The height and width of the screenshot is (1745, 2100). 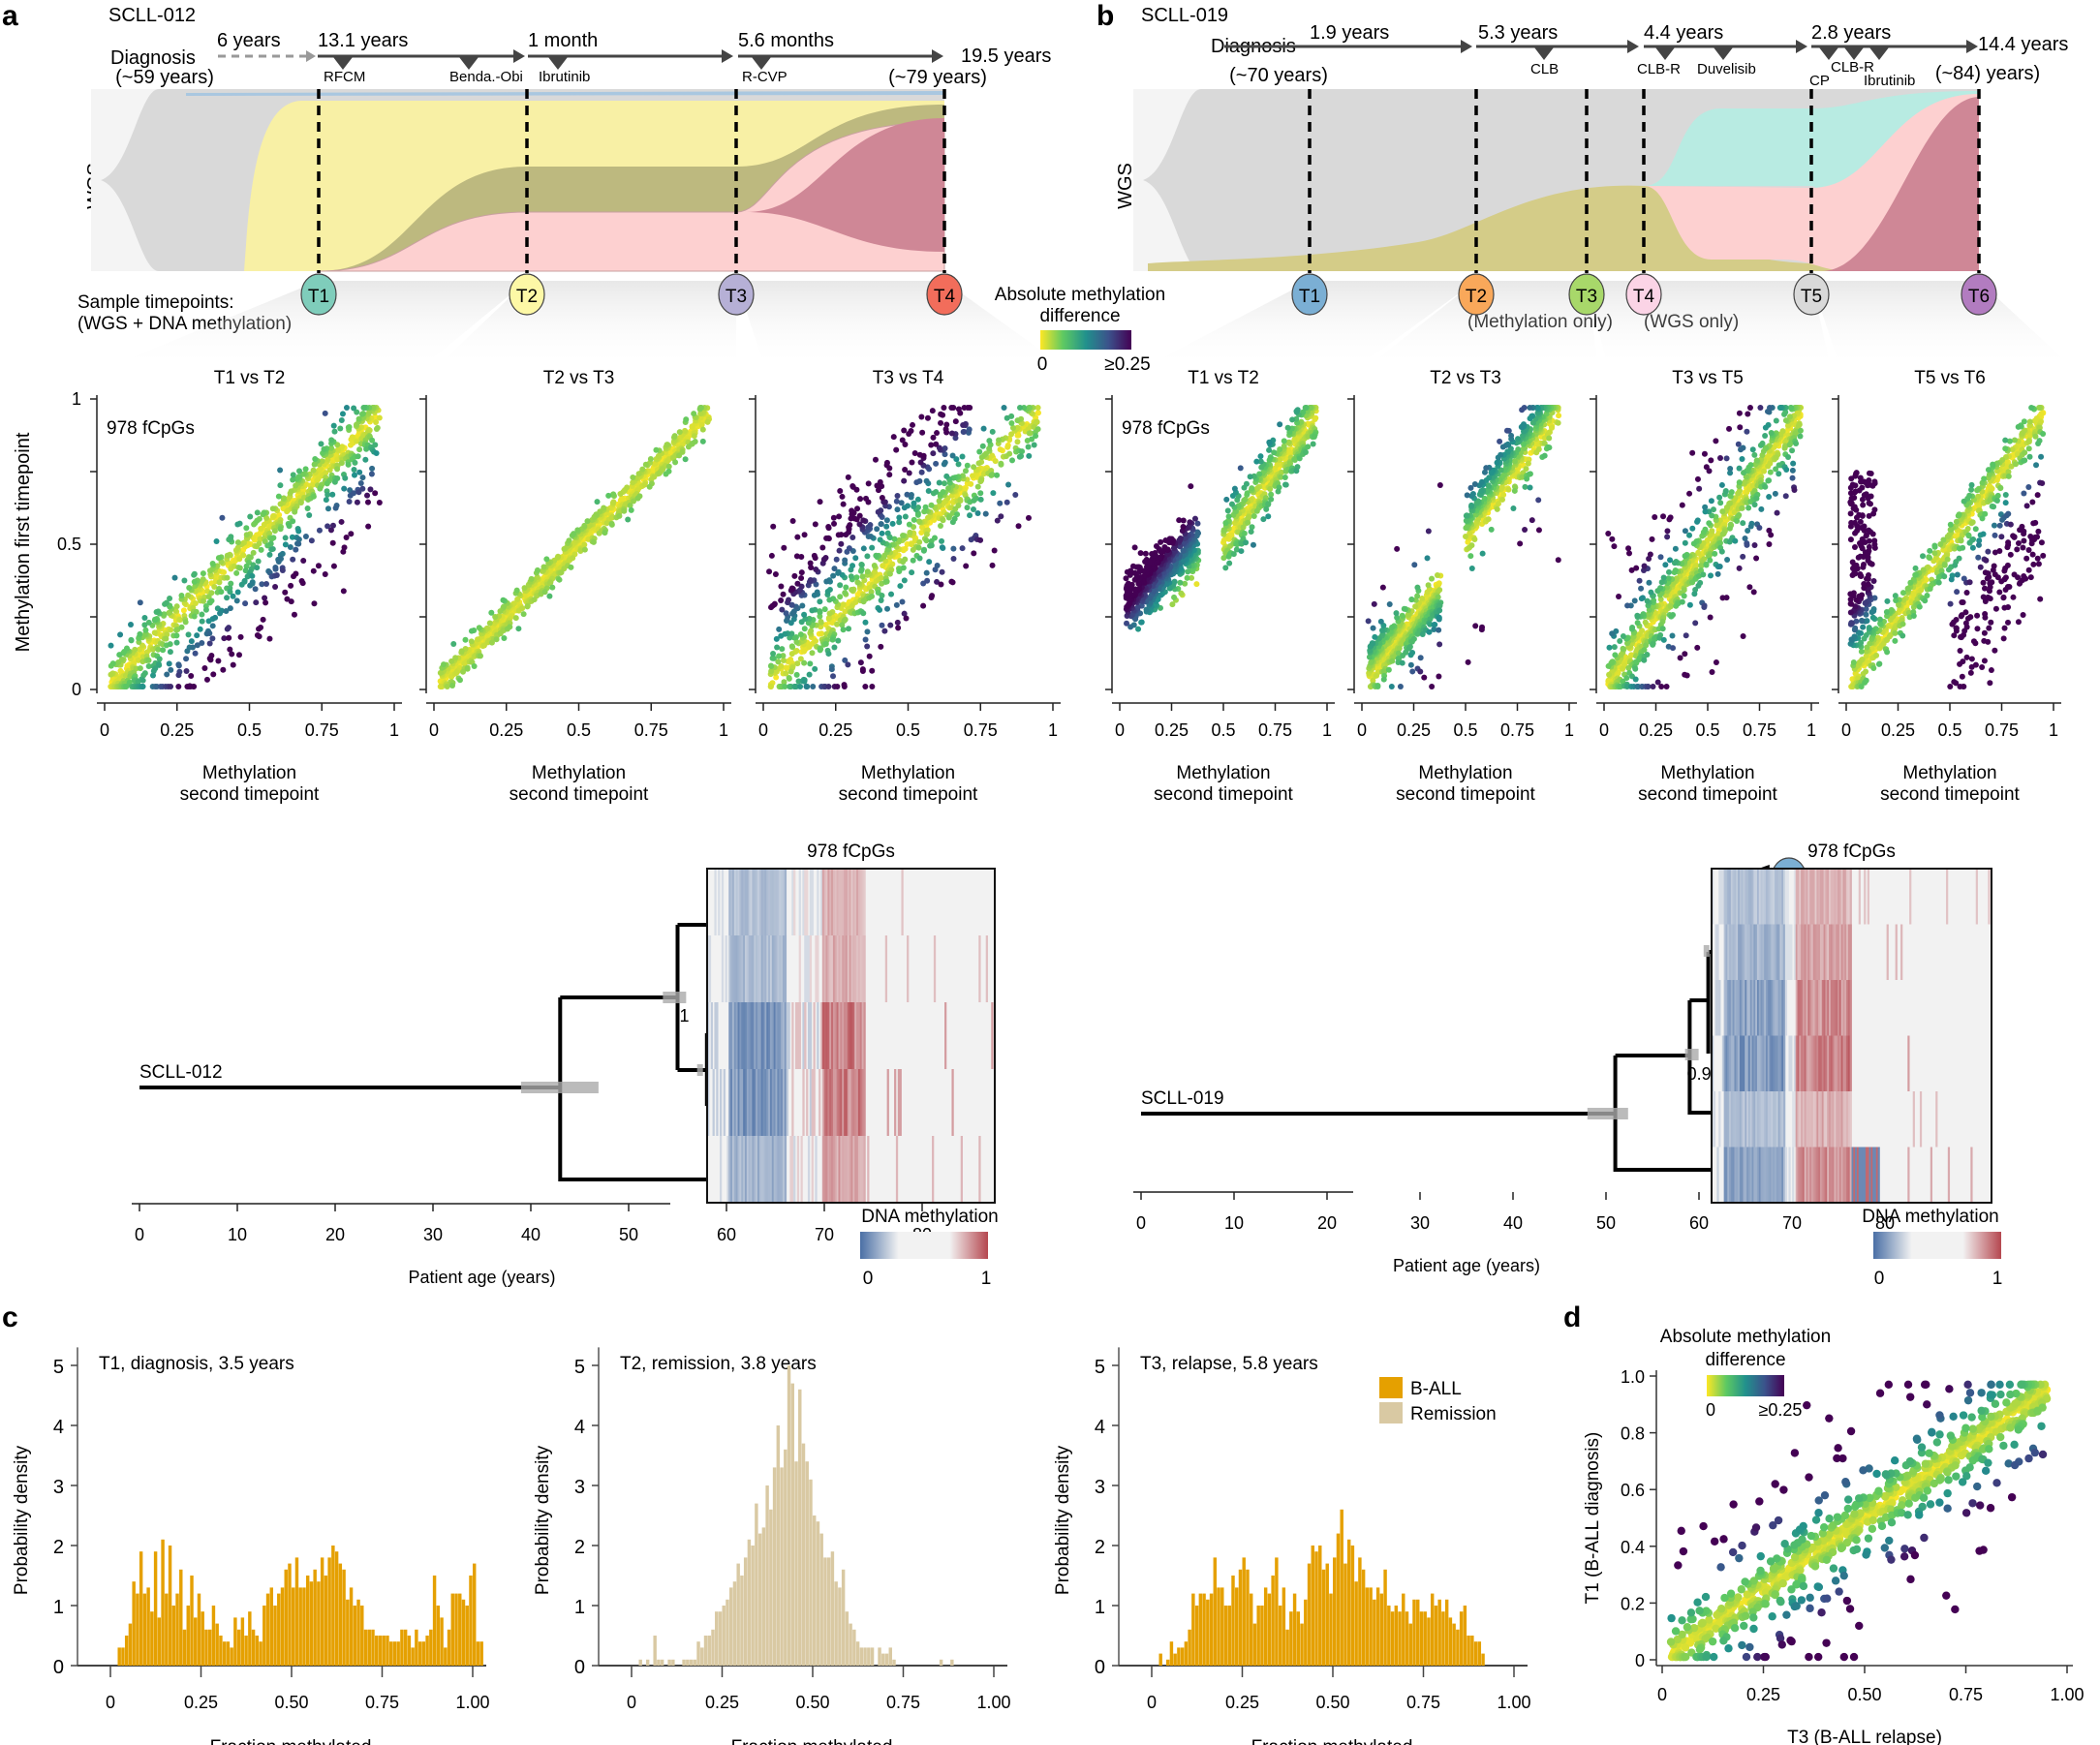 What do you see at coordinates (1309, 297) in the screenshot?
I see `timepoint-label: T1` at bounding box center [1309, 297].